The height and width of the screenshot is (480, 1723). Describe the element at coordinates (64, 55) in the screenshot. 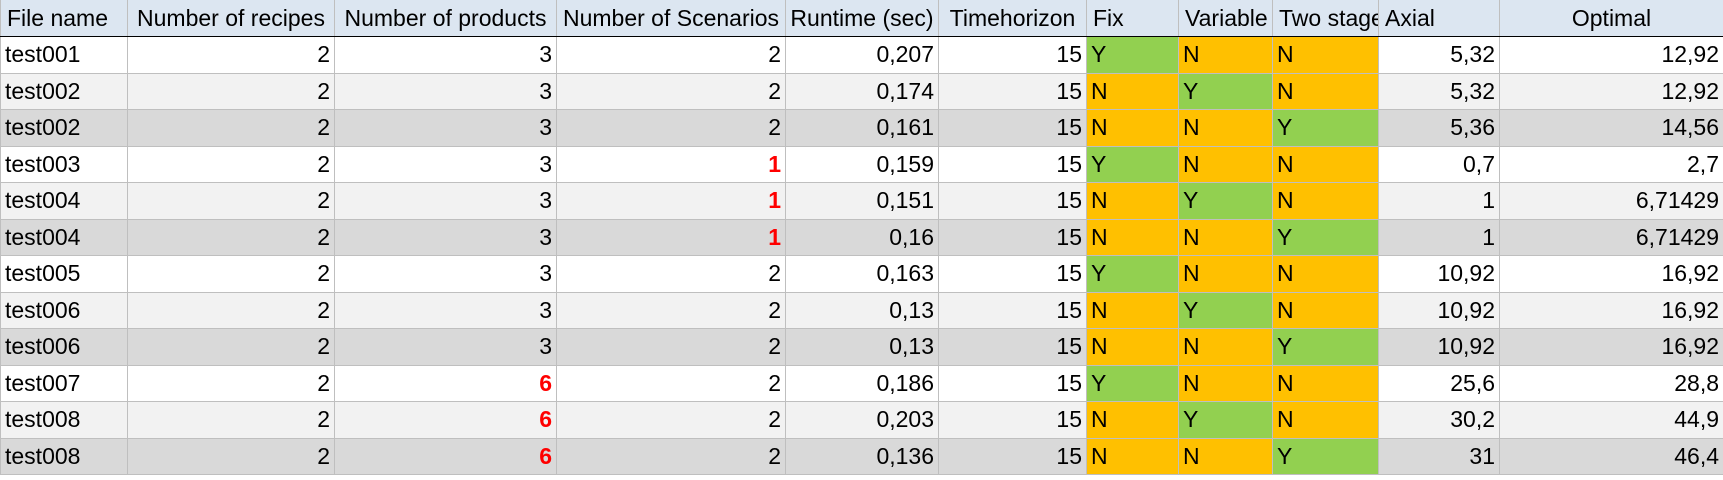

I see `cell-file-name: test001` at that location.